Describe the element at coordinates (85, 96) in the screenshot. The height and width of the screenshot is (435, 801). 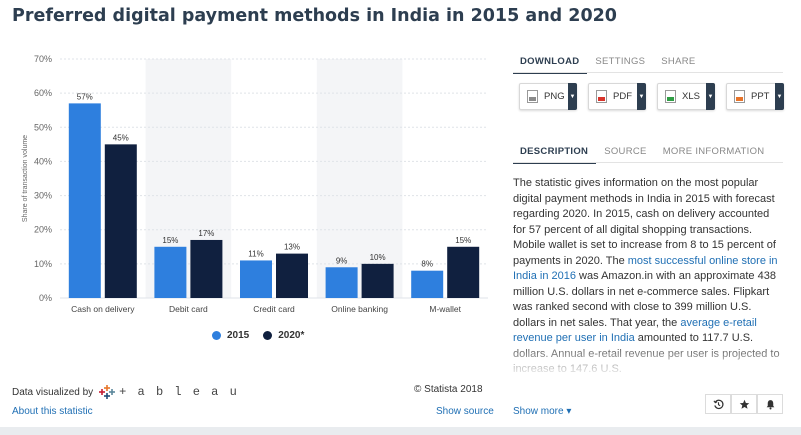
I see `data-label: 57%` at that location.